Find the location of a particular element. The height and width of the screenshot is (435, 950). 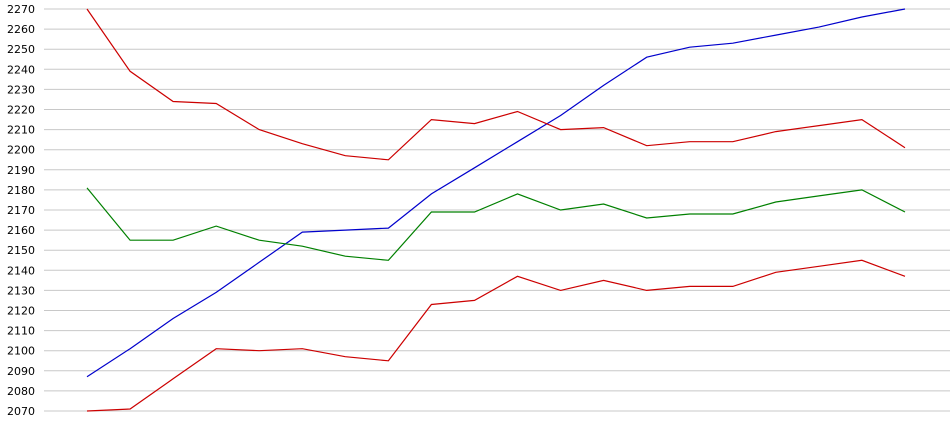

y-tick-label: 2120 is located at coordinates (21, 311).